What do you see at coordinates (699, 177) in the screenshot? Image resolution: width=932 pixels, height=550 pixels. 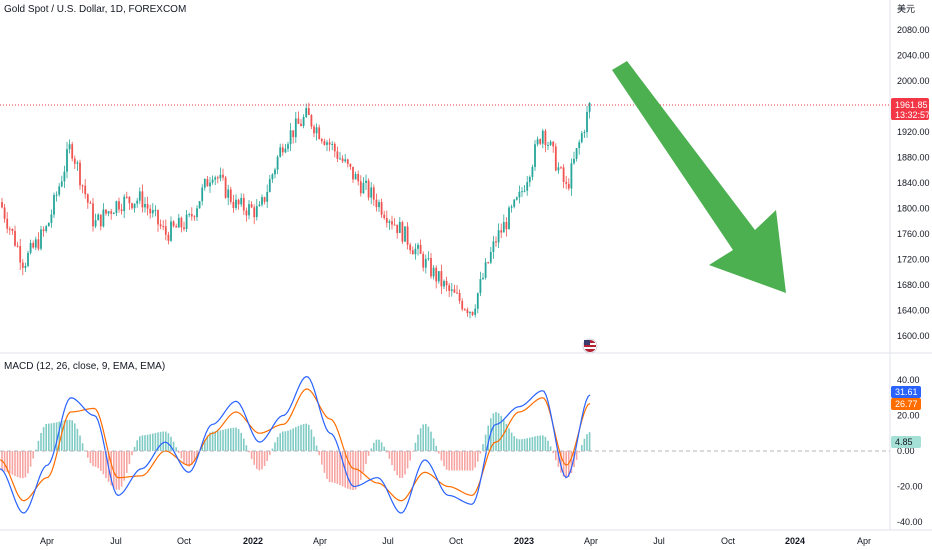 I see `down-arrow-icon` at bounding box center [699, 177].